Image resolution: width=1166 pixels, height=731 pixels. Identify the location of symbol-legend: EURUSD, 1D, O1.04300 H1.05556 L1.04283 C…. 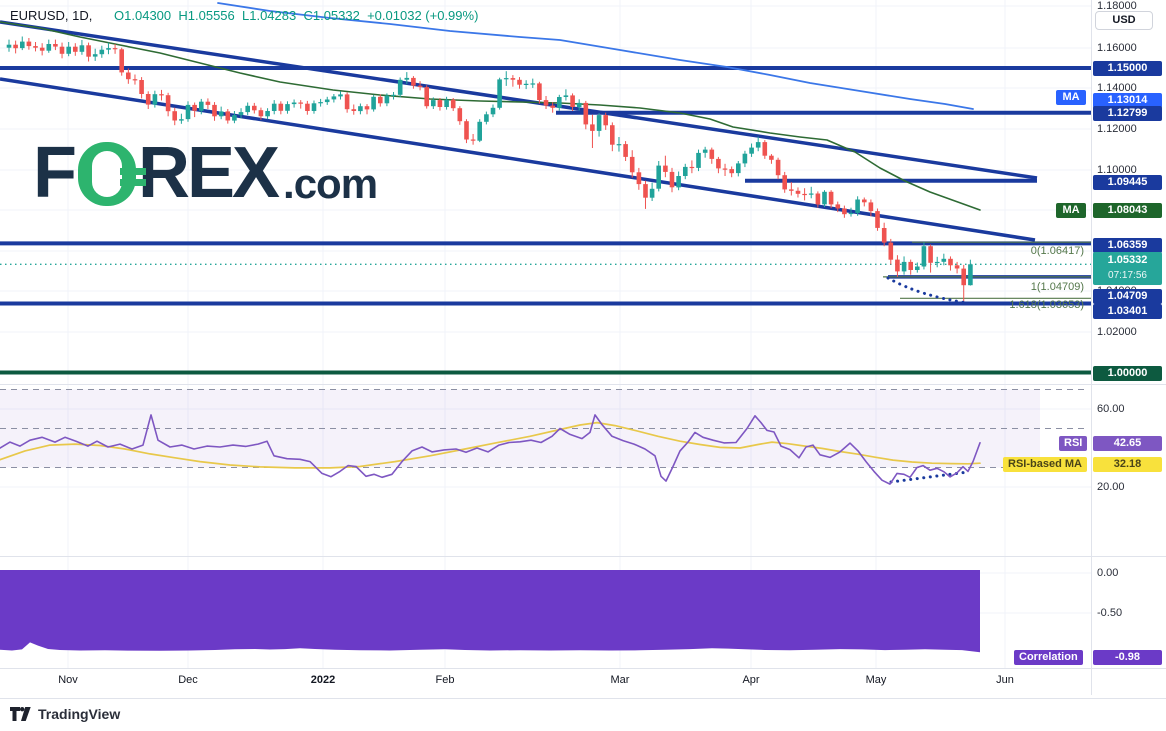
(244, 15).